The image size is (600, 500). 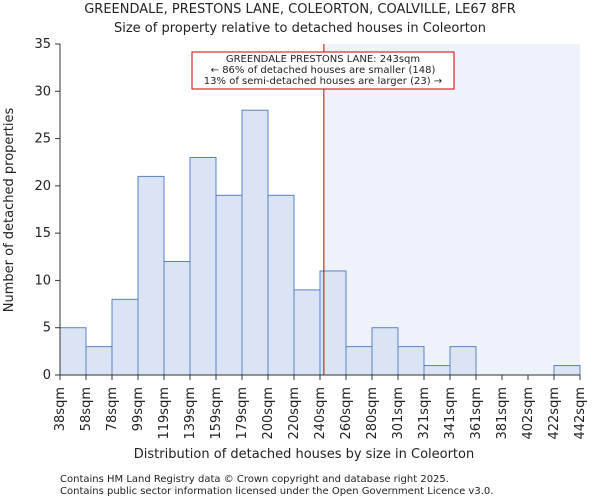 What do you see at coordinates (437, 370) in the screenshot?
I see `histogram-bar-321sqm` at bounding box center [437, 370].